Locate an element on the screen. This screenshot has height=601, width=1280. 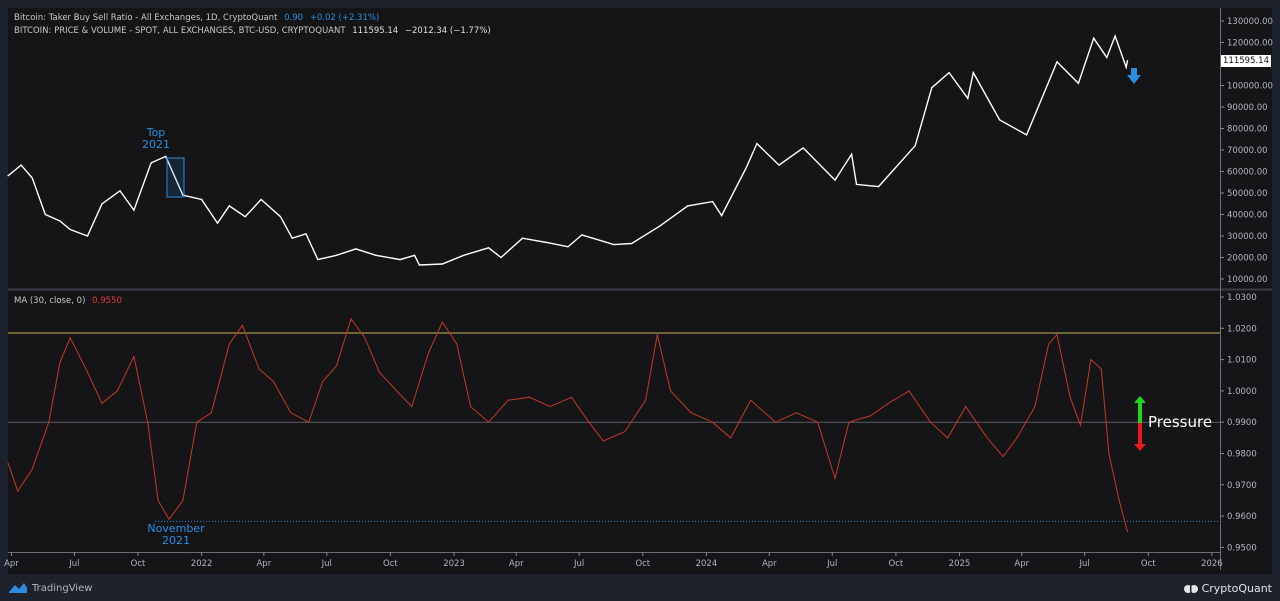
price-axis-tick-label: 50000.00 is located at coordinates (1247, 194).